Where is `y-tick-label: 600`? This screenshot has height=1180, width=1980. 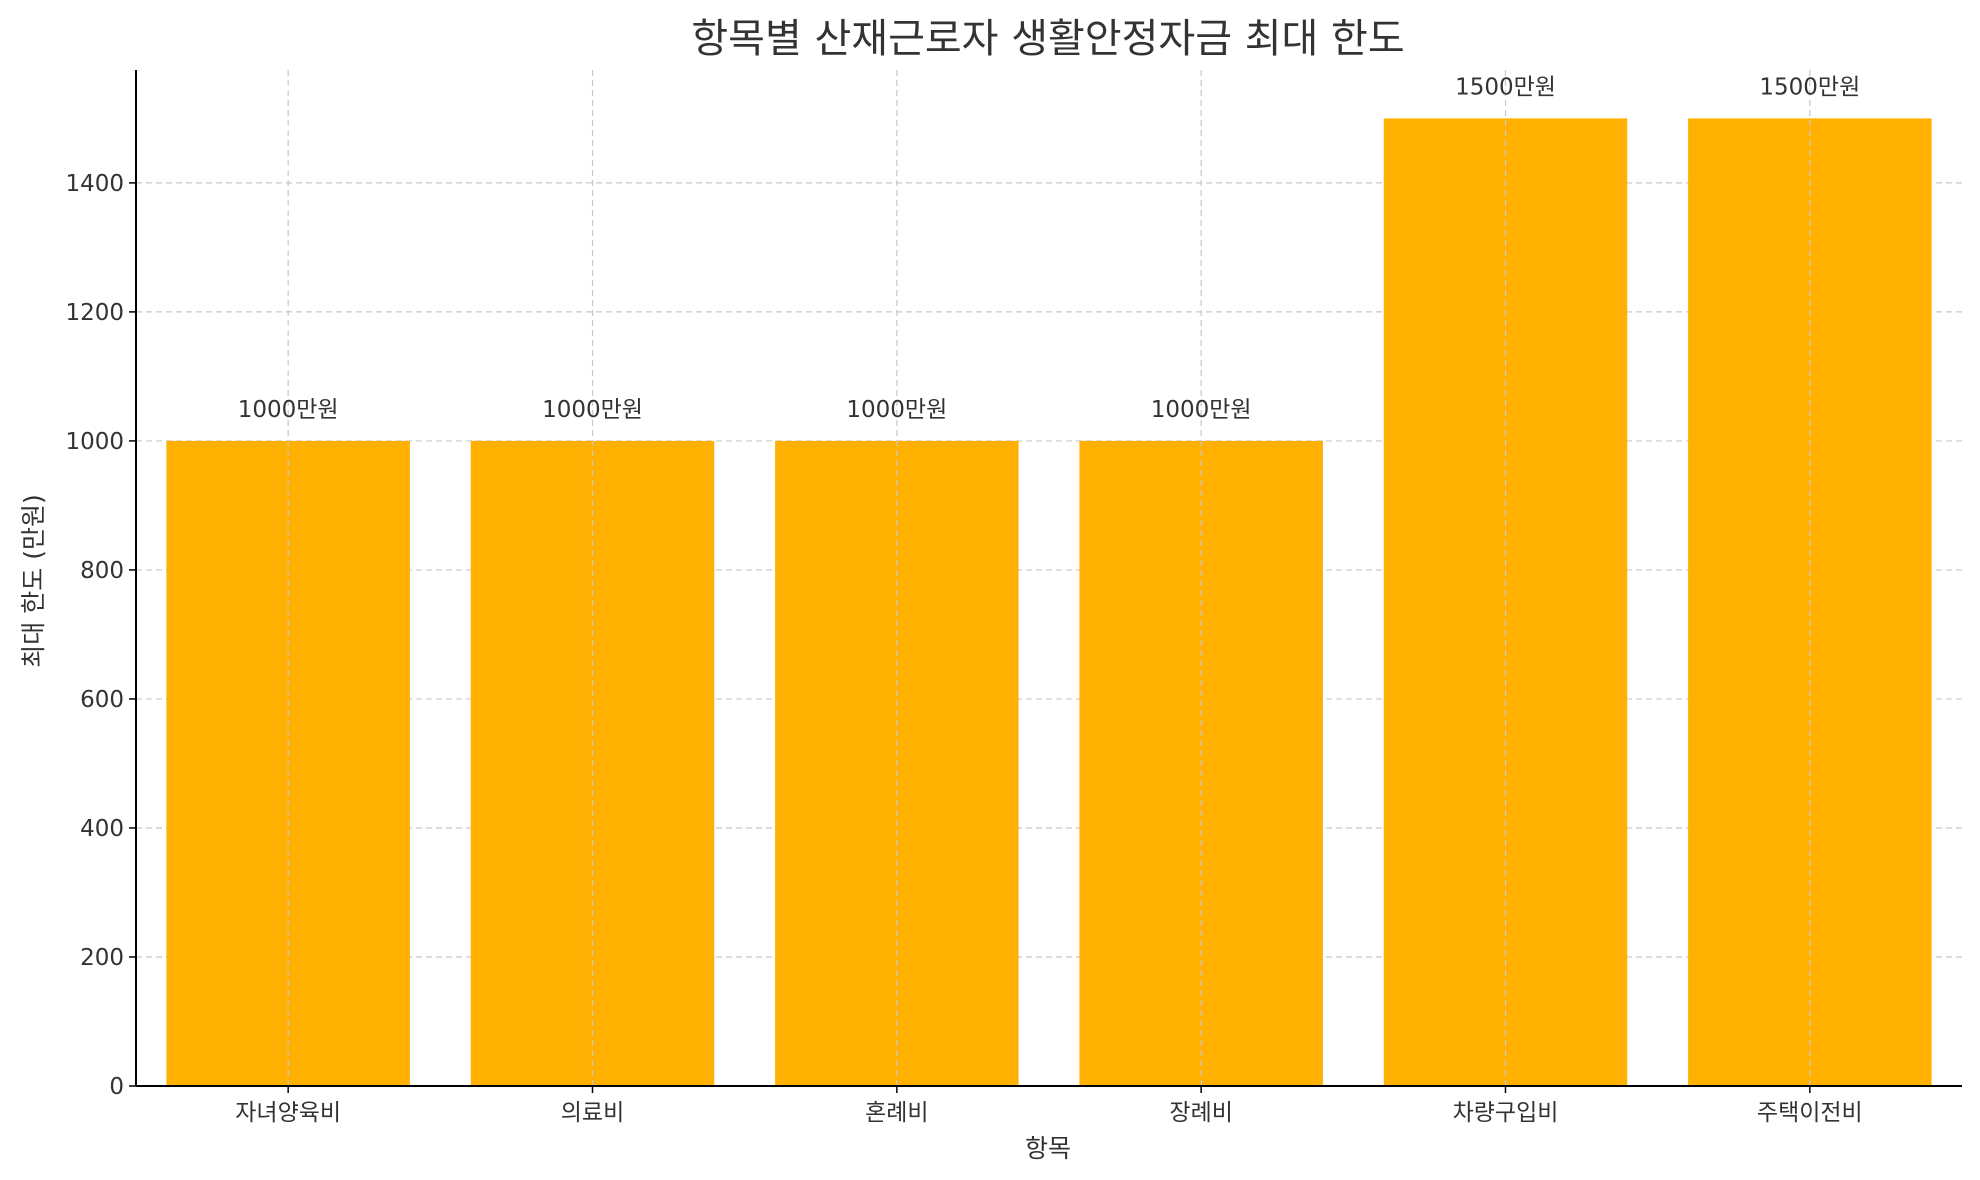
y-tick-label: 600 is located at coordinates (102, 700).